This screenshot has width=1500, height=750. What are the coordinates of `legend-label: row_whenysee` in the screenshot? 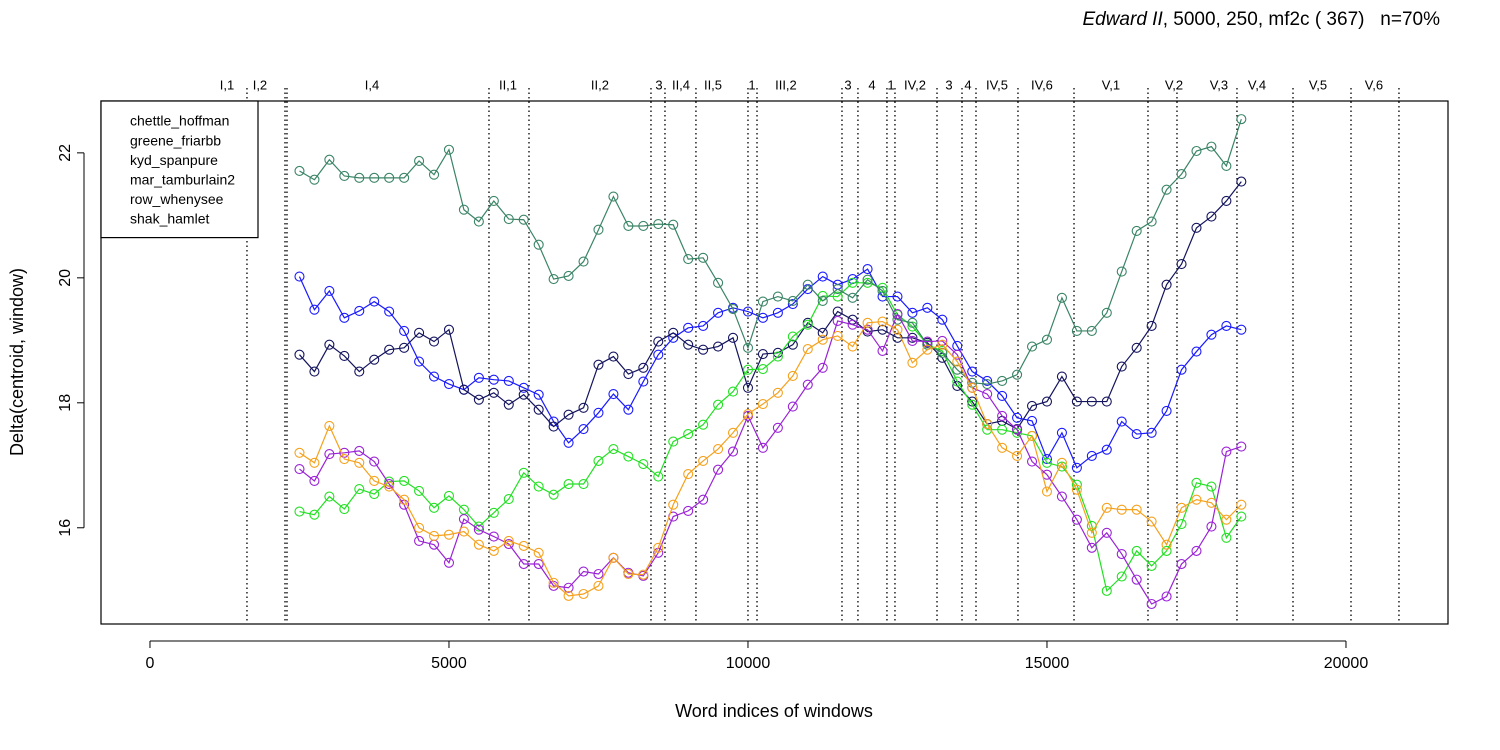 It's located at (177, 199).